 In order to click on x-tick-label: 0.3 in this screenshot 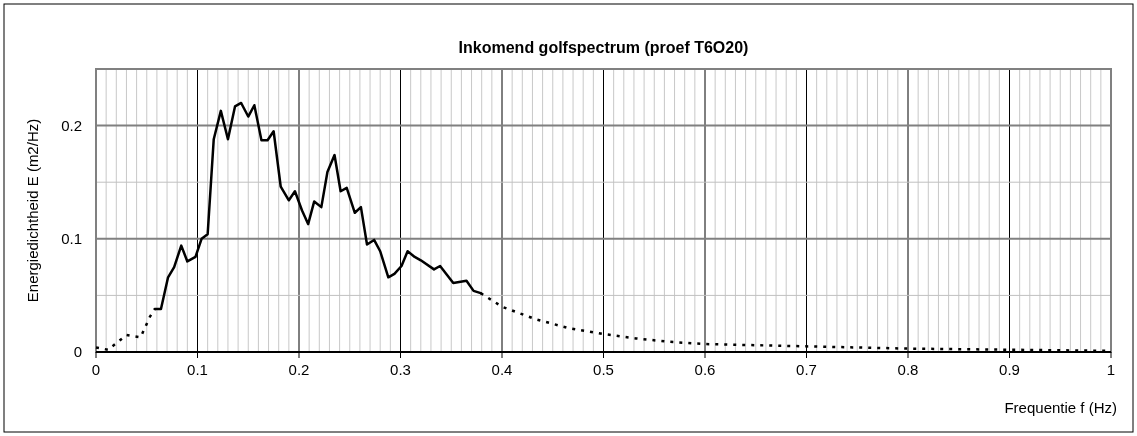, I will do `click(400, 369)`.